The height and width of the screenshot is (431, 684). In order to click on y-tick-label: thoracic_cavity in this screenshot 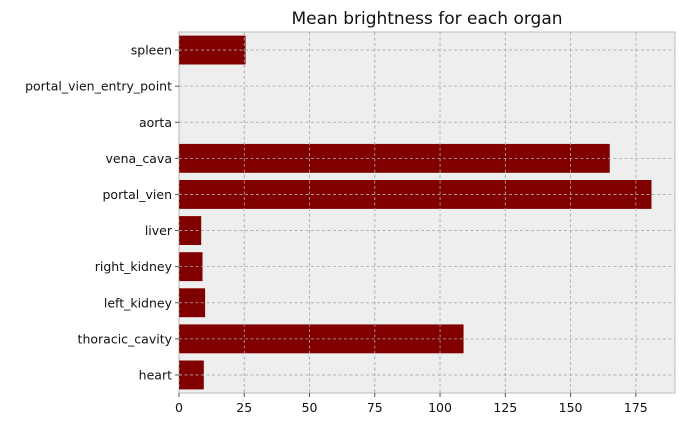, I will do `click(125, 338)`.